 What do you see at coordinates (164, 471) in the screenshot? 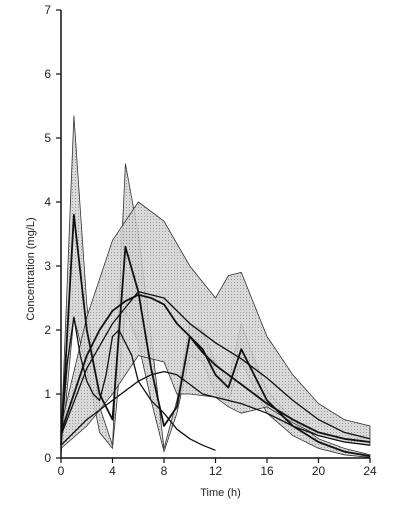
I see `x-tick-label: 8` at bounding box center [164, 471].